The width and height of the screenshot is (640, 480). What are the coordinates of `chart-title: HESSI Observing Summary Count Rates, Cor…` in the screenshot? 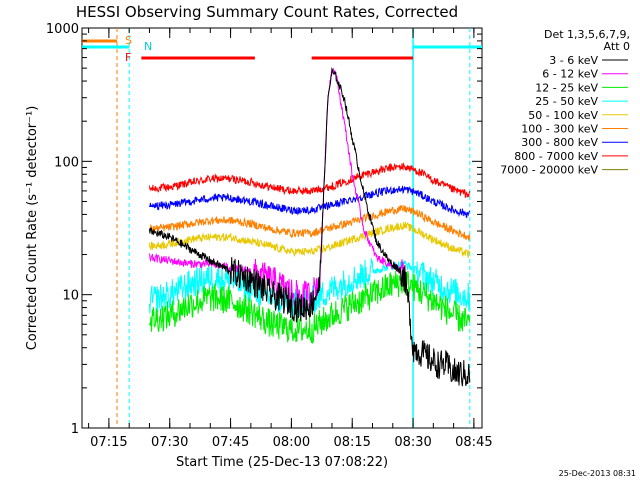 It's located at (267, 12).